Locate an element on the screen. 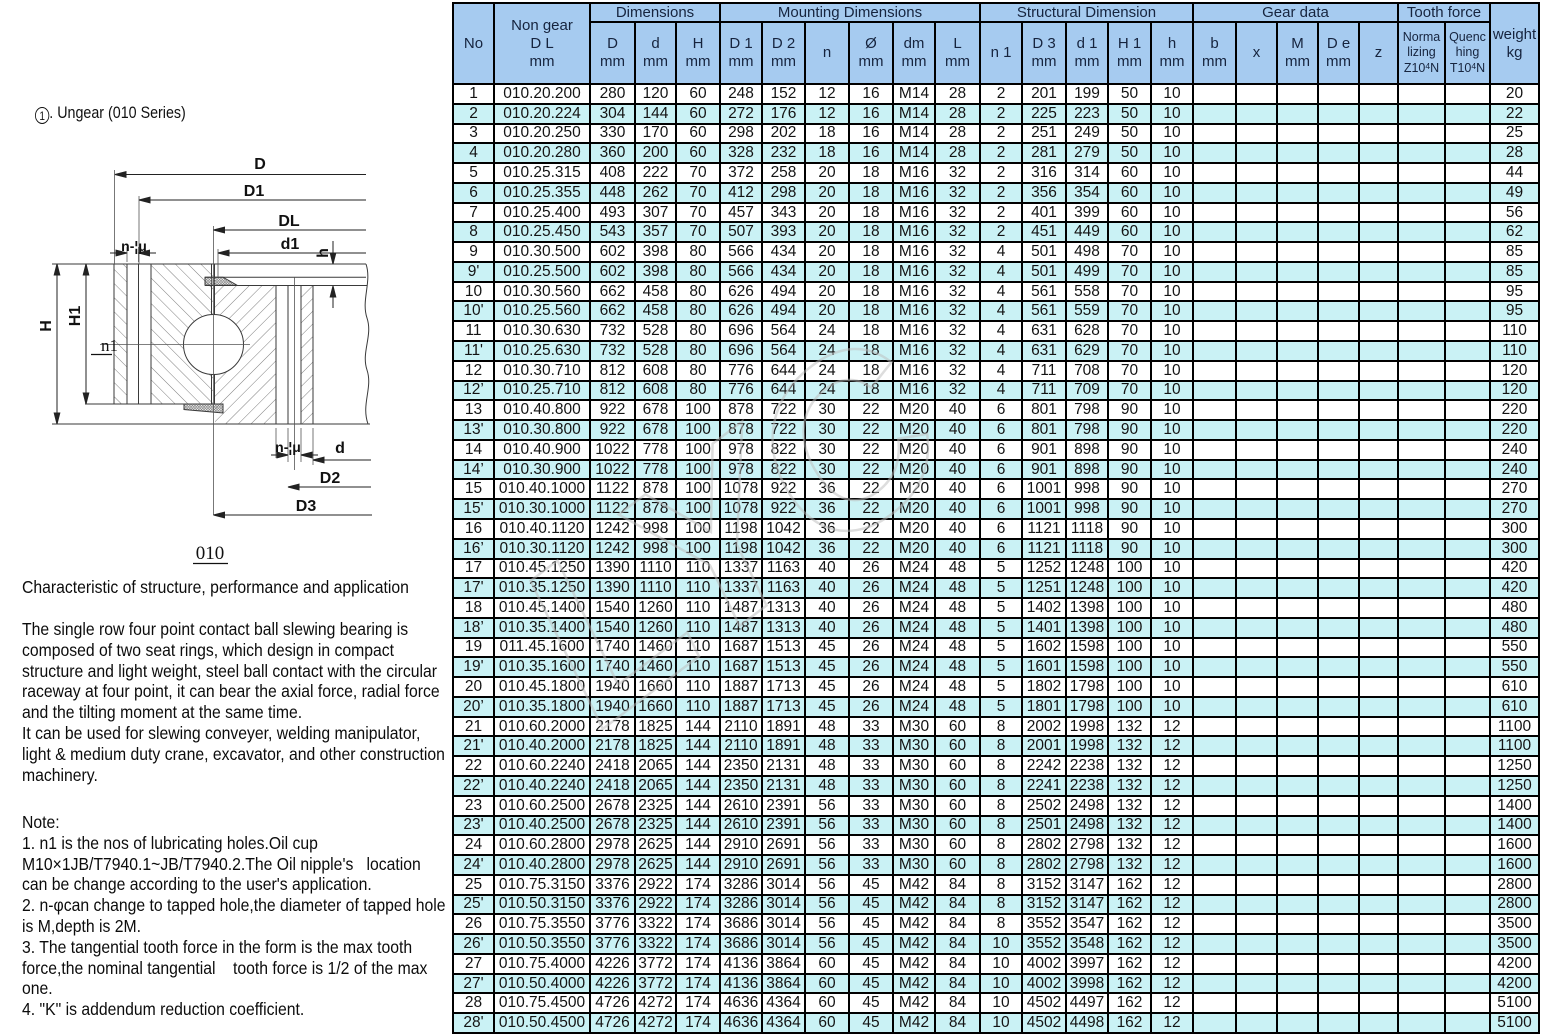 The height and width of the screenshot is (1036, 1543). svg-text: D1 is located at coordinates (254, 191).